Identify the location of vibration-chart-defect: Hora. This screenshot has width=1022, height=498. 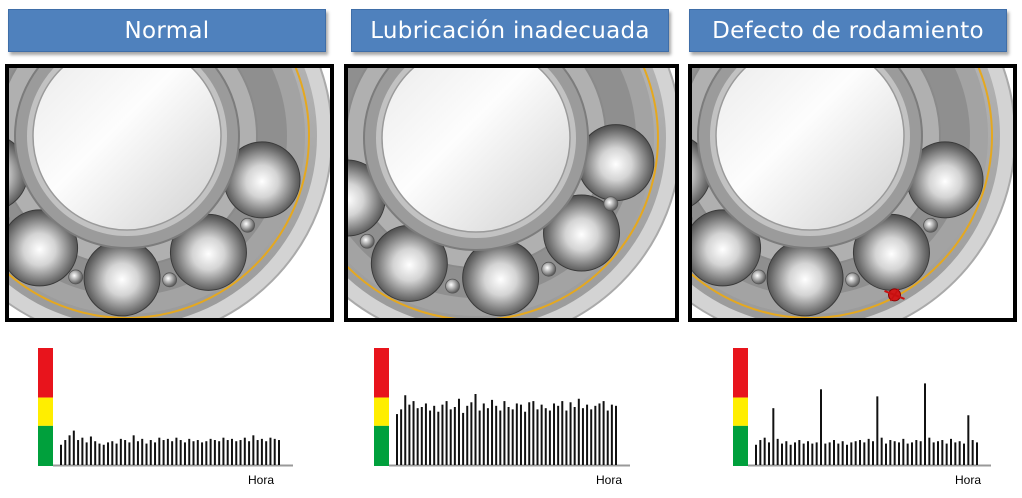
(862, 417).